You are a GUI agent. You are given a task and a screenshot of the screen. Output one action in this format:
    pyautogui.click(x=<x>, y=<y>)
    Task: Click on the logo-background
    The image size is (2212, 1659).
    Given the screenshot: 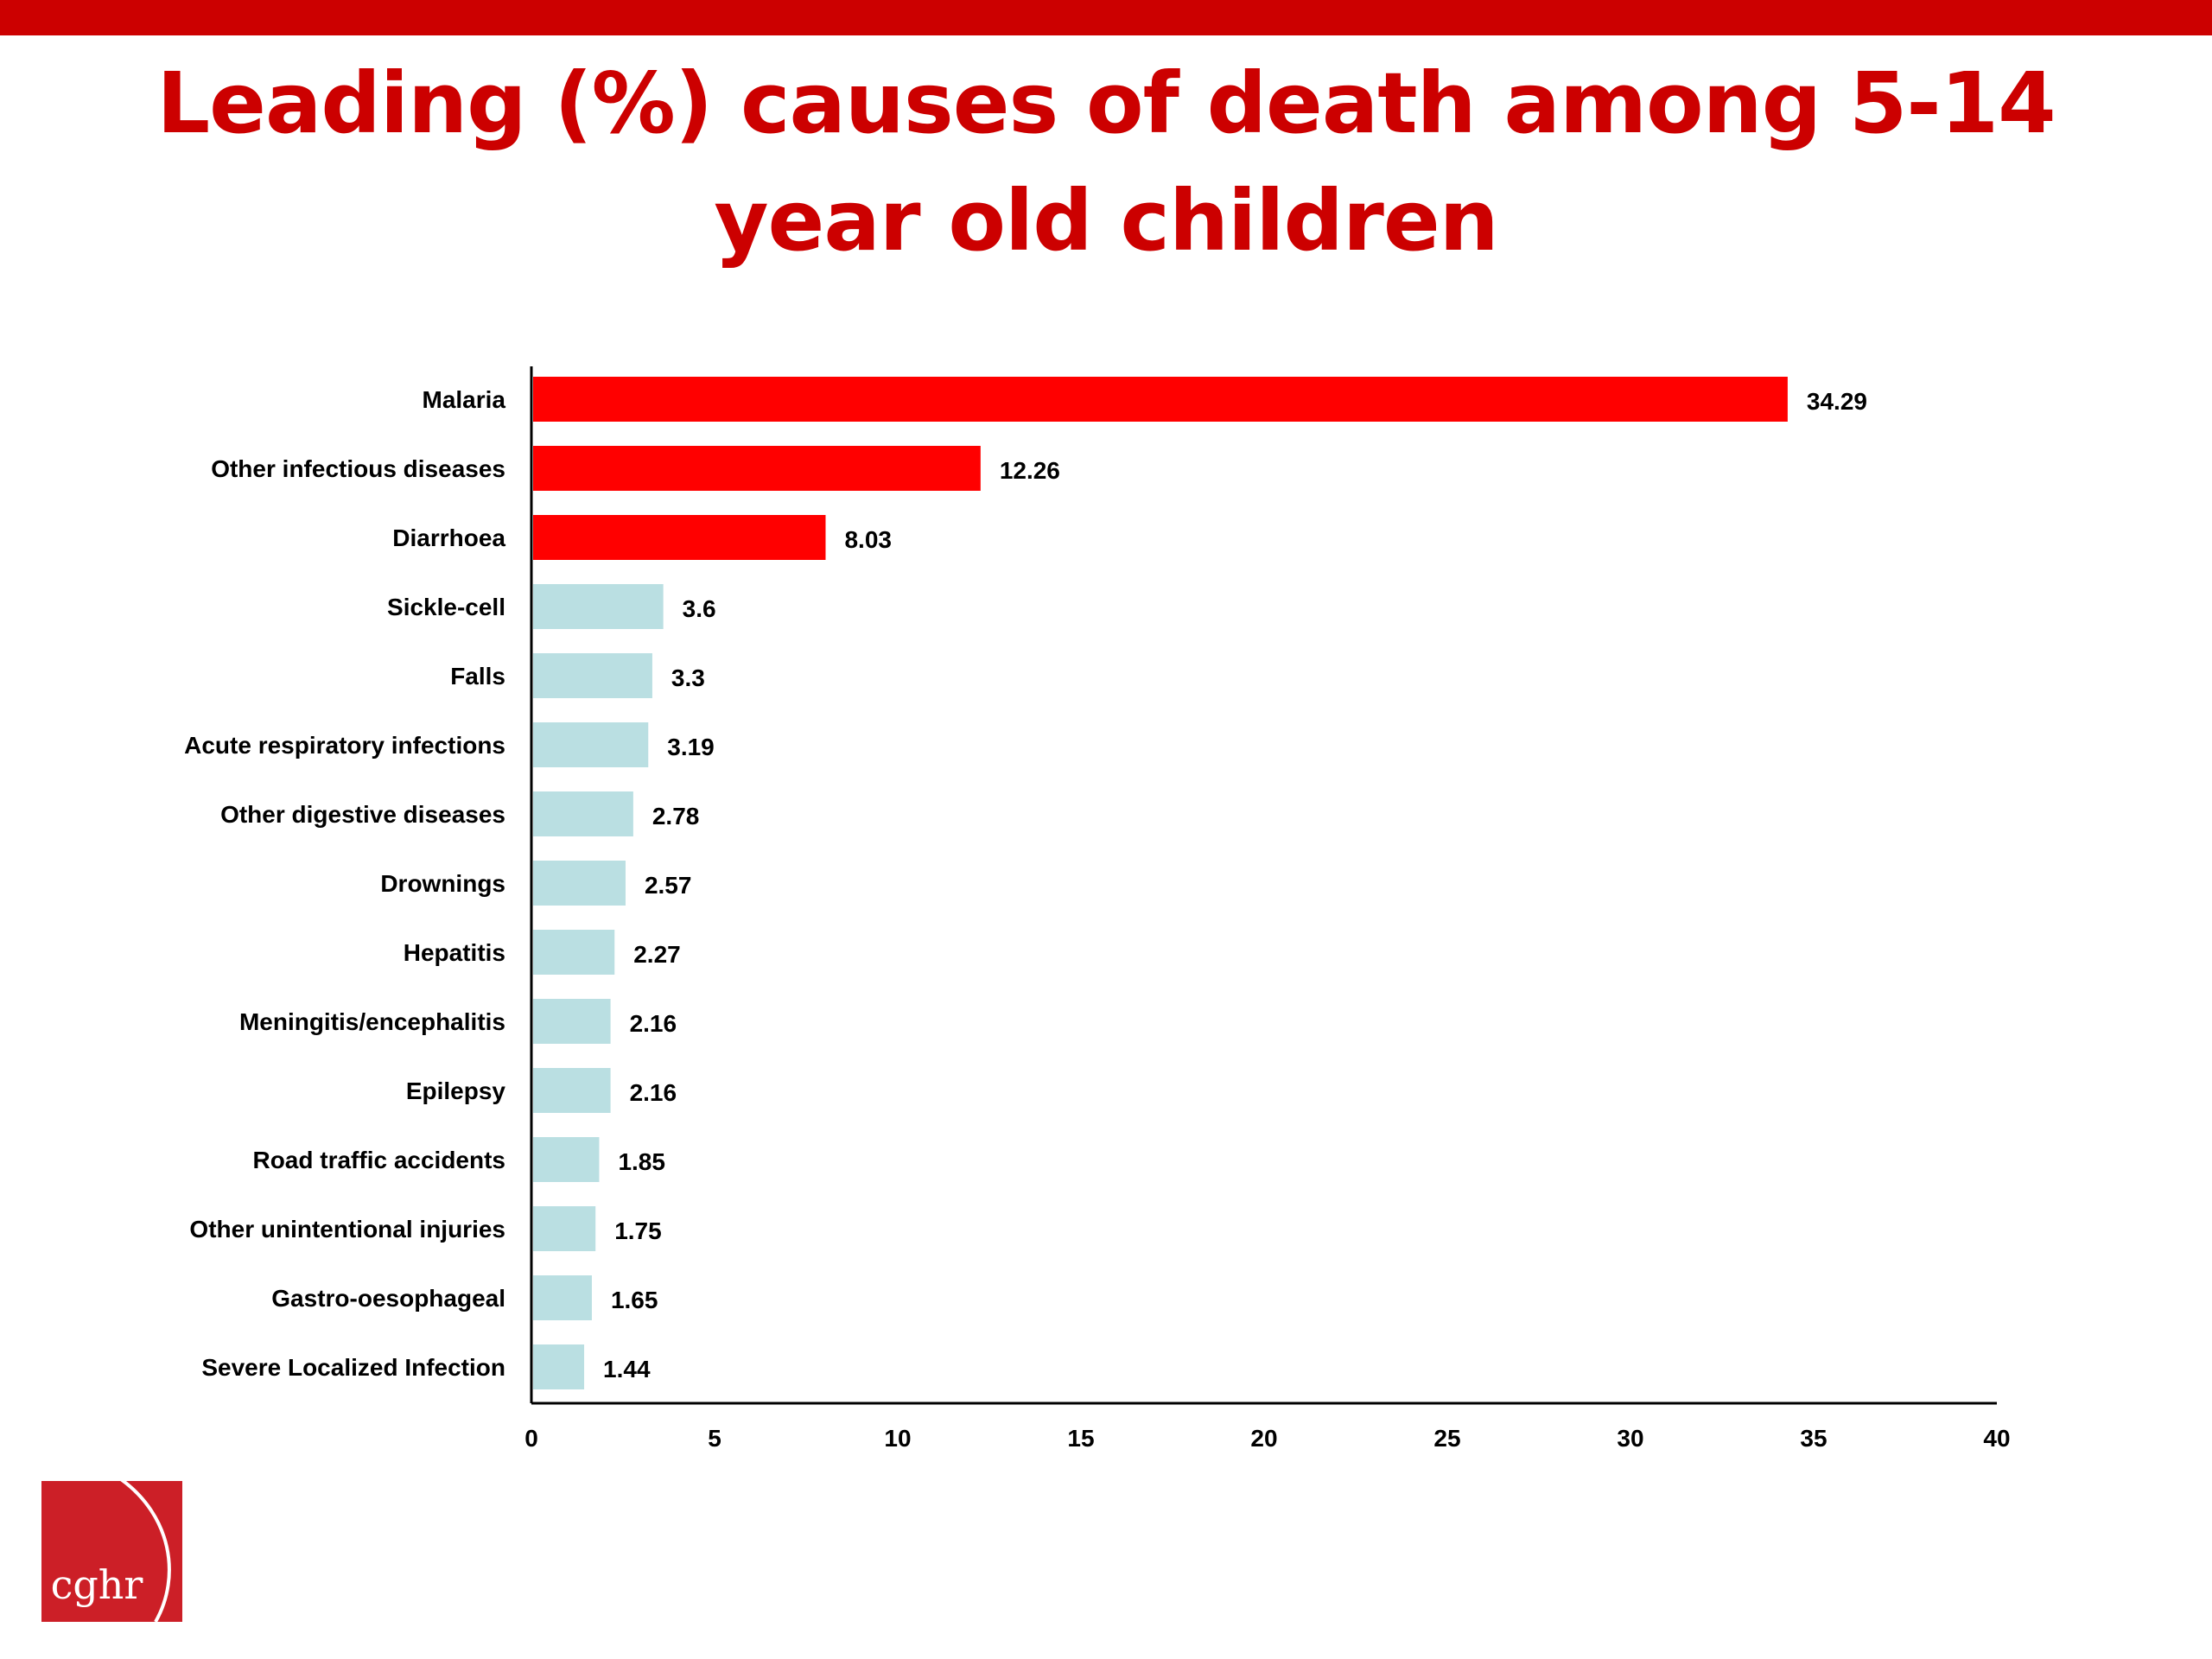 What is the action you would take?
    pyautogui.click(x=111, y=1551)
    